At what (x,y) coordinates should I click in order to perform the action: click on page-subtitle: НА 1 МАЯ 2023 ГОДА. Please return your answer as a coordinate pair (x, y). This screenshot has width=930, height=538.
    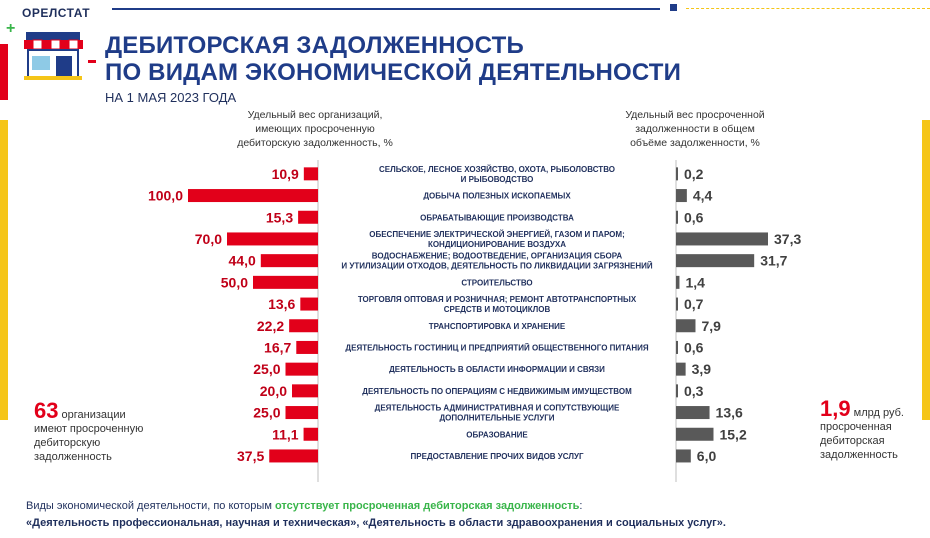
    Looking at the image, I should click on (171, 97).